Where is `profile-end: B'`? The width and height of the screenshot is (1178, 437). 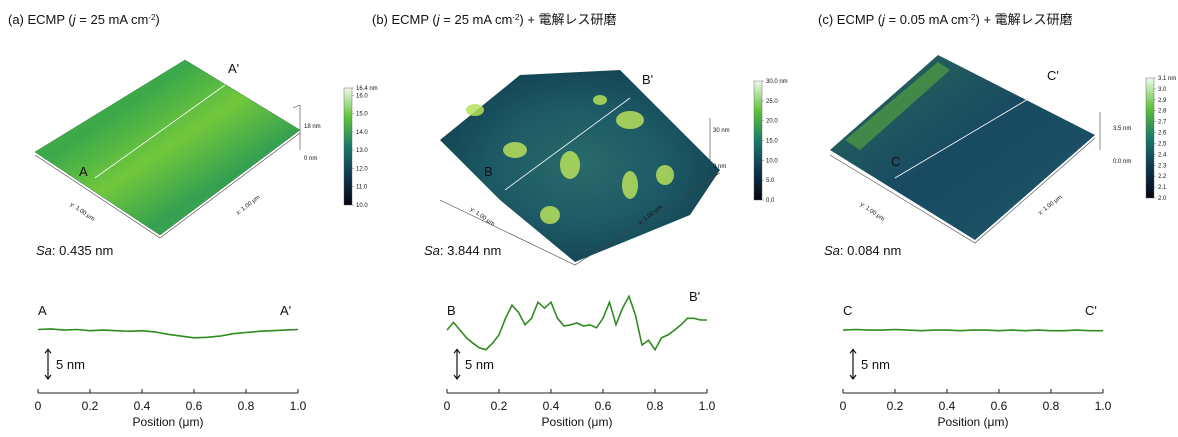
profile-end: B' is located at coordinates (694, 296).